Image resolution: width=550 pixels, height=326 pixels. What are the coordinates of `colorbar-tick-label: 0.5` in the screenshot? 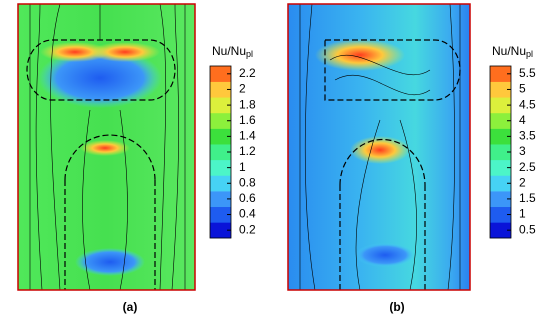 It's located at (527, 229).